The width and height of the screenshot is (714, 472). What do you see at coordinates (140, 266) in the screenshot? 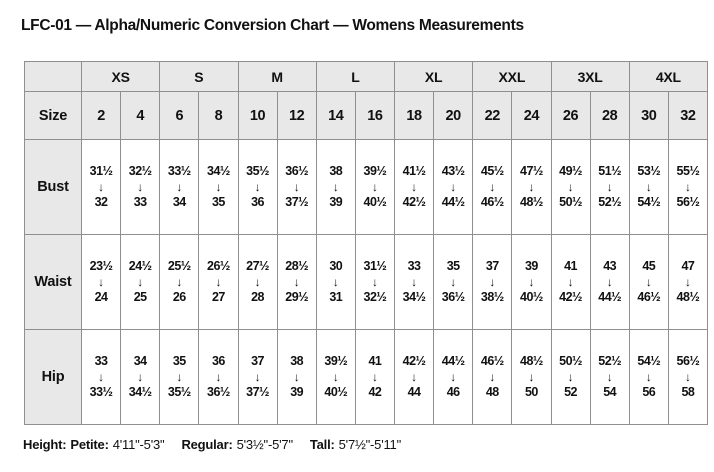
I see `range-from-value: 24½` at bounding box center [140, 266].